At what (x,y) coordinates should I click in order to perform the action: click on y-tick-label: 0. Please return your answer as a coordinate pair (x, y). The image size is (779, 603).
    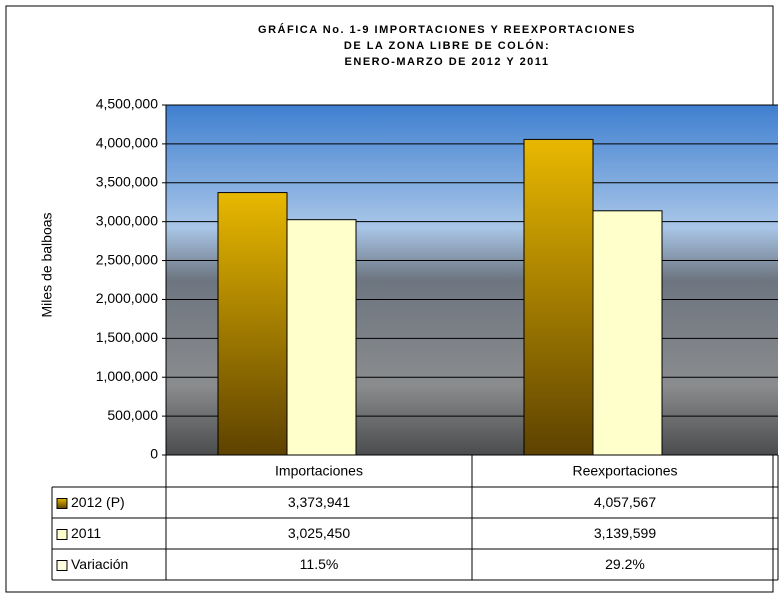
    Looking at the image, I should click on (154, 454).